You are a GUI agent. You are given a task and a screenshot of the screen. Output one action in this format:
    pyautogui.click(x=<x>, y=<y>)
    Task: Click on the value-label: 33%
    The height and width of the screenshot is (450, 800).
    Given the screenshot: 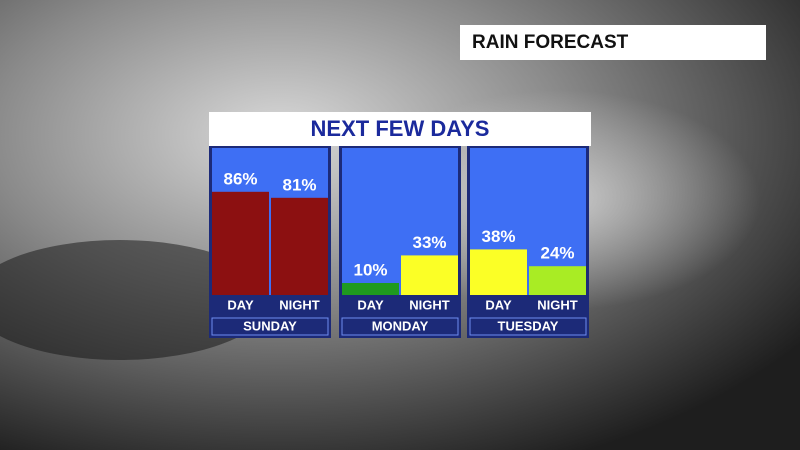 What is the action you would take?
    pyautogui.click(x=429, y=242)
    